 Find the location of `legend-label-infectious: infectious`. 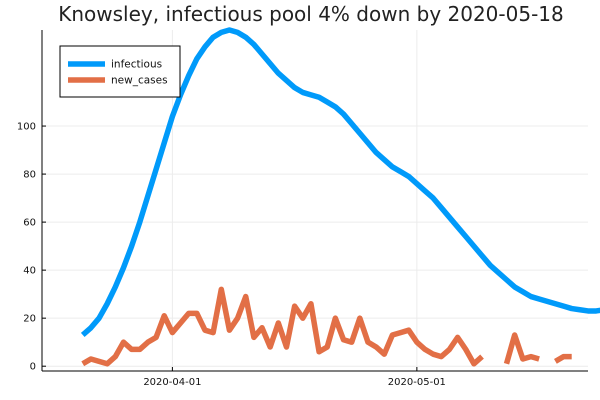

legend-label-infectious: infectious is located at coordinates (136, 65).